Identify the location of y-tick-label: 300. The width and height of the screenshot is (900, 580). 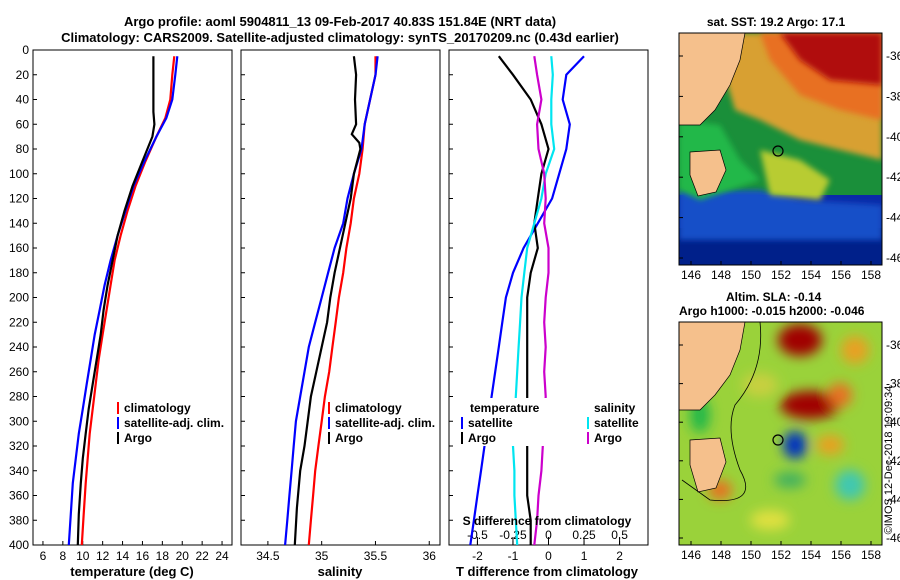
(19, 421).